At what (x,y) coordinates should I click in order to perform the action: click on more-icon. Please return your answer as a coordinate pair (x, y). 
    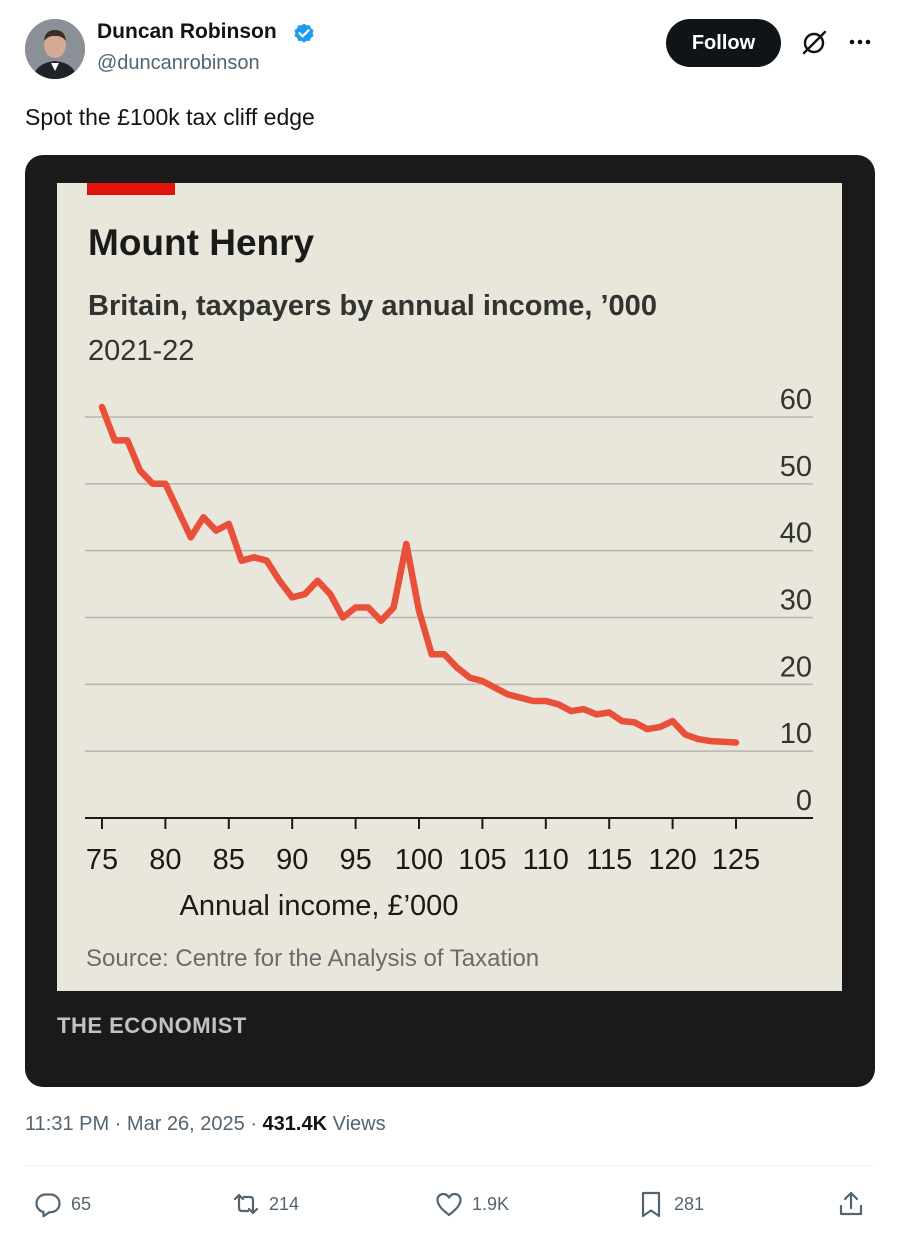
    Looking at the image, I should click on (860, 42).